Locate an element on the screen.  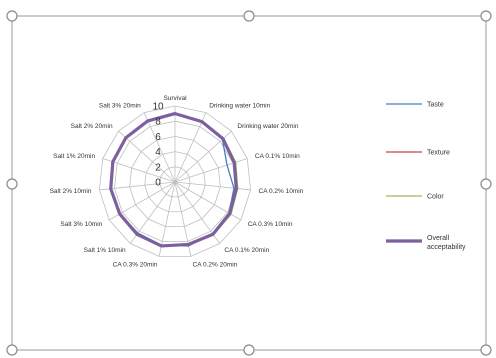
legend-label: Overall acceptability is located at coordinates (446, 243).